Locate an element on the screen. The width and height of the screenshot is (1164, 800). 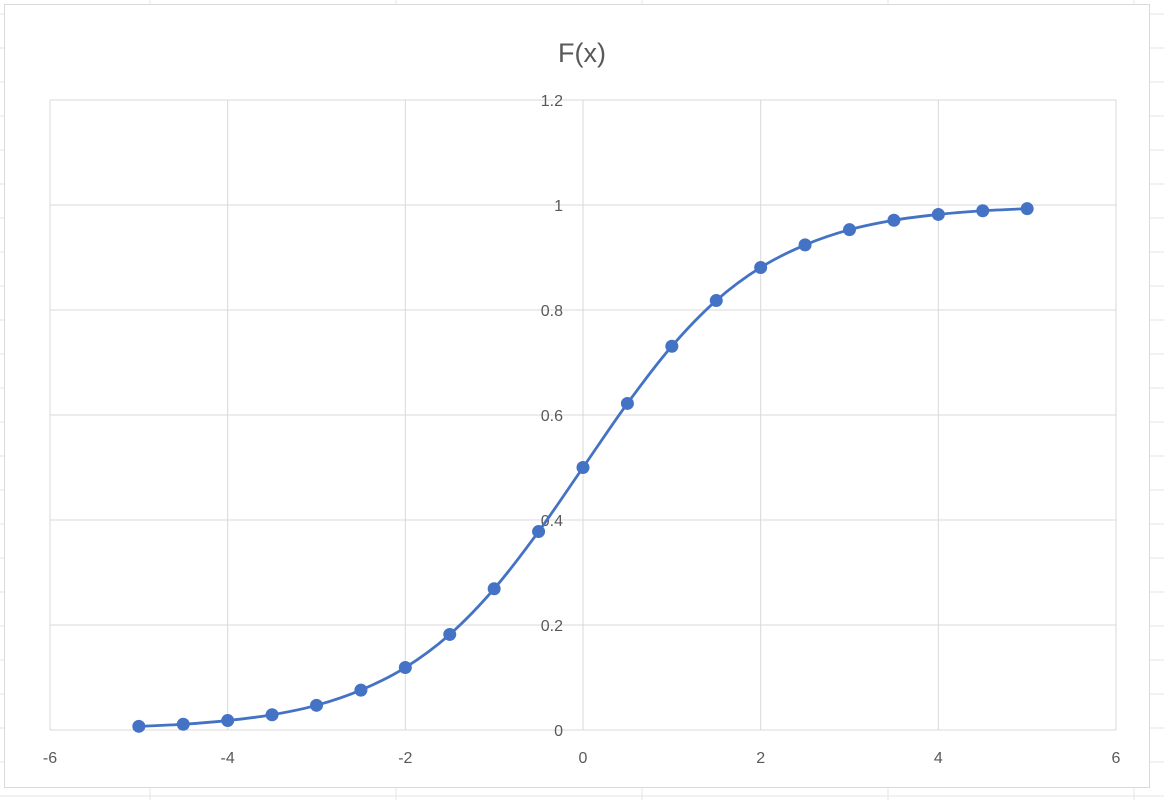
y-tick-label: 0.6 is located at coordinates (552, 416).